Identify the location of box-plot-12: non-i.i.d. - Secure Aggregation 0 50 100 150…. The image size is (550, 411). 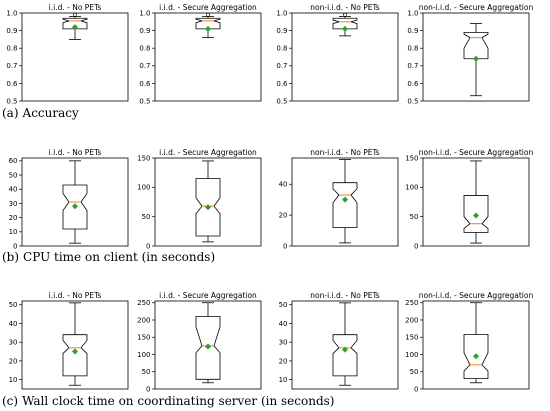
(469, 342).